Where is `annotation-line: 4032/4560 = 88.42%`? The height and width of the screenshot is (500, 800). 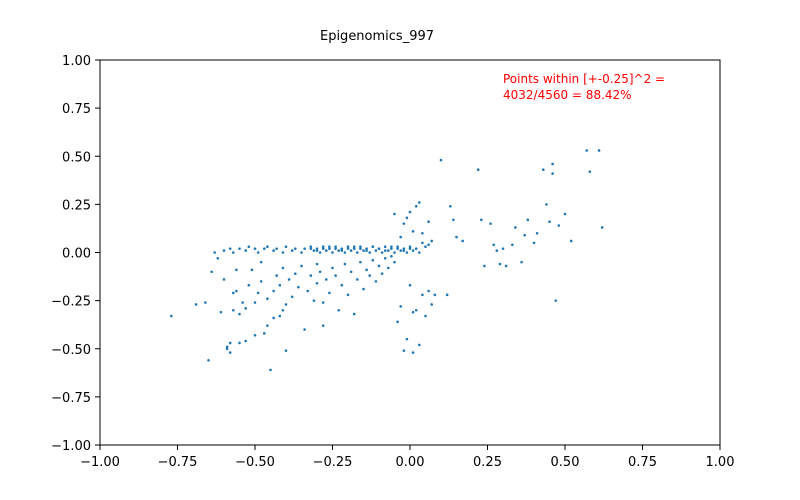
annotation-line: 4032/4560 = 88.42% is located at coordinates (567, 95).